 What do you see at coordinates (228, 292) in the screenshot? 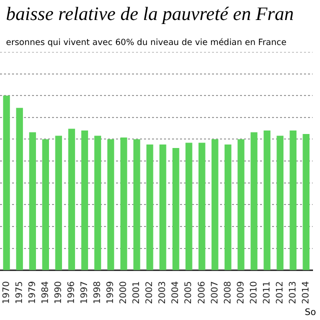
I see `x-tick-label: 2008` at bounding box center [228, 292].